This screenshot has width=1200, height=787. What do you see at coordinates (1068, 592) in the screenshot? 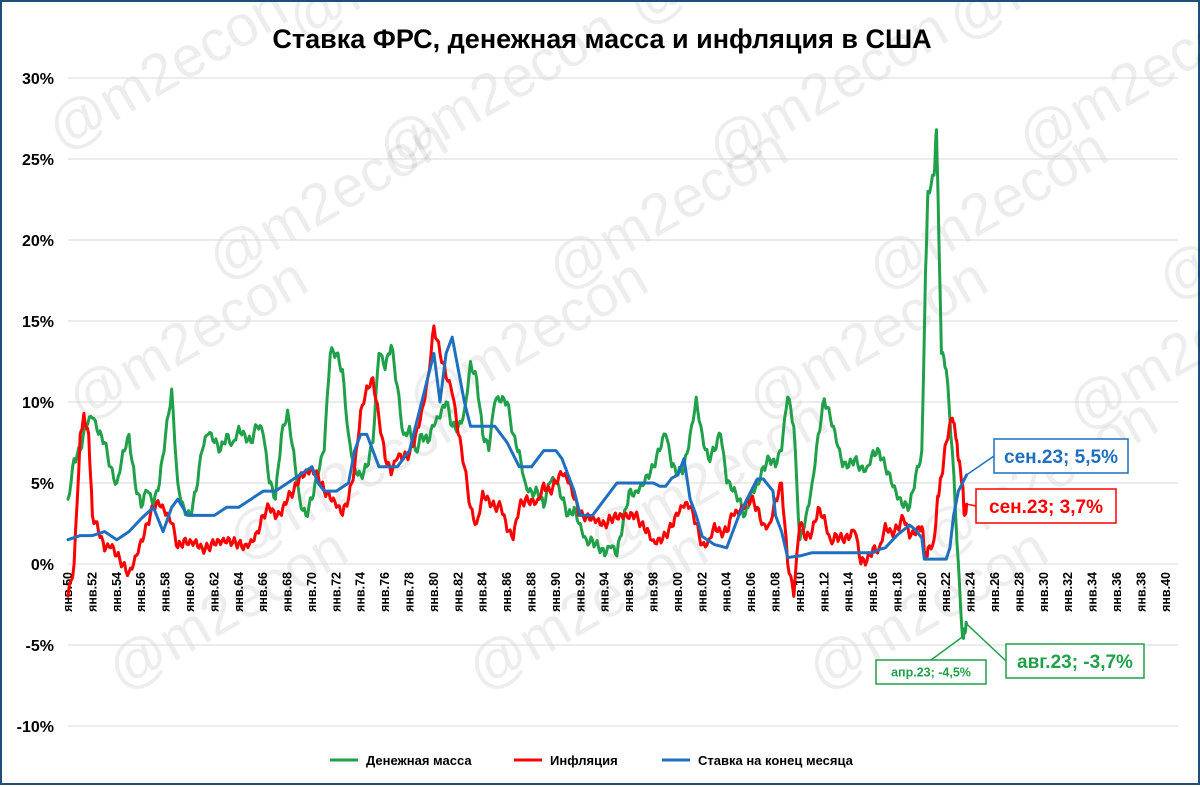
I see `x-tick-label: янв.32` at bounding box center [1068, 592].